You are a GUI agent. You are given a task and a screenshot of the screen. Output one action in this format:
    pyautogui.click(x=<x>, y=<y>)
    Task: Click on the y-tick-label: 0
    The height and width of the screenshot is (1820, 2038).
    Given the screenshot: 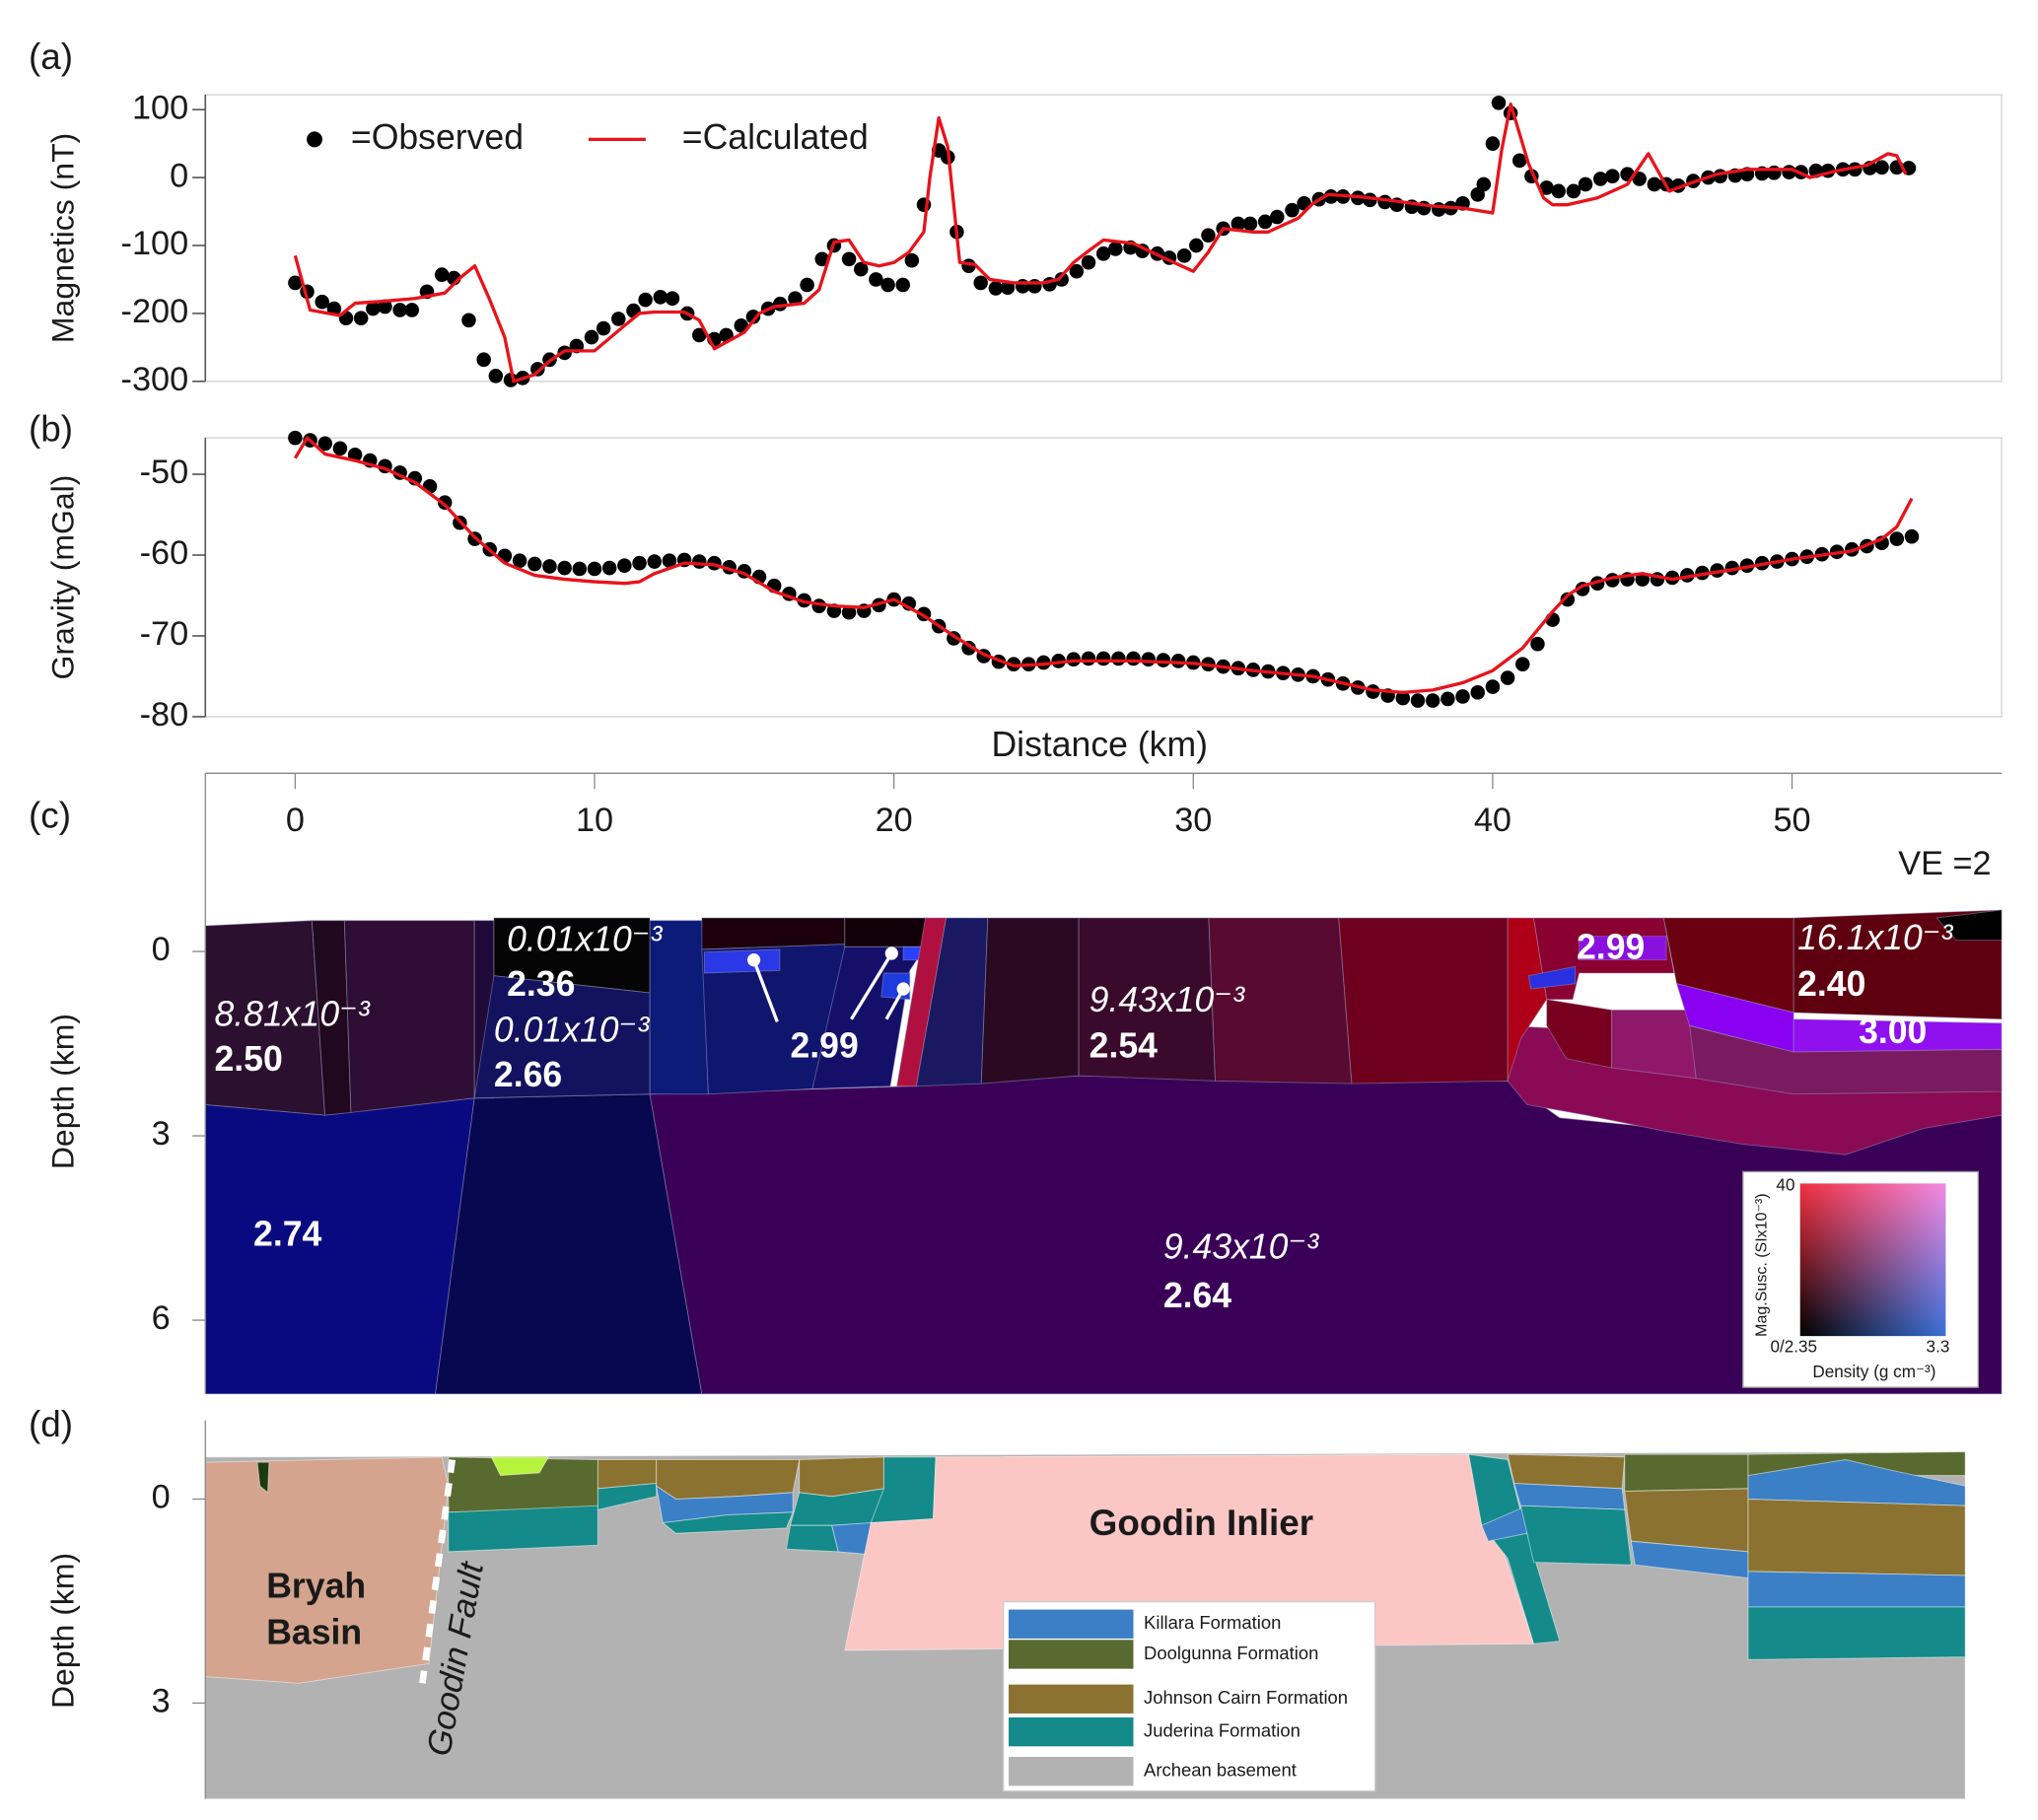 What is the action you would take?
    pyautogui.click(x=179, y=175)
    